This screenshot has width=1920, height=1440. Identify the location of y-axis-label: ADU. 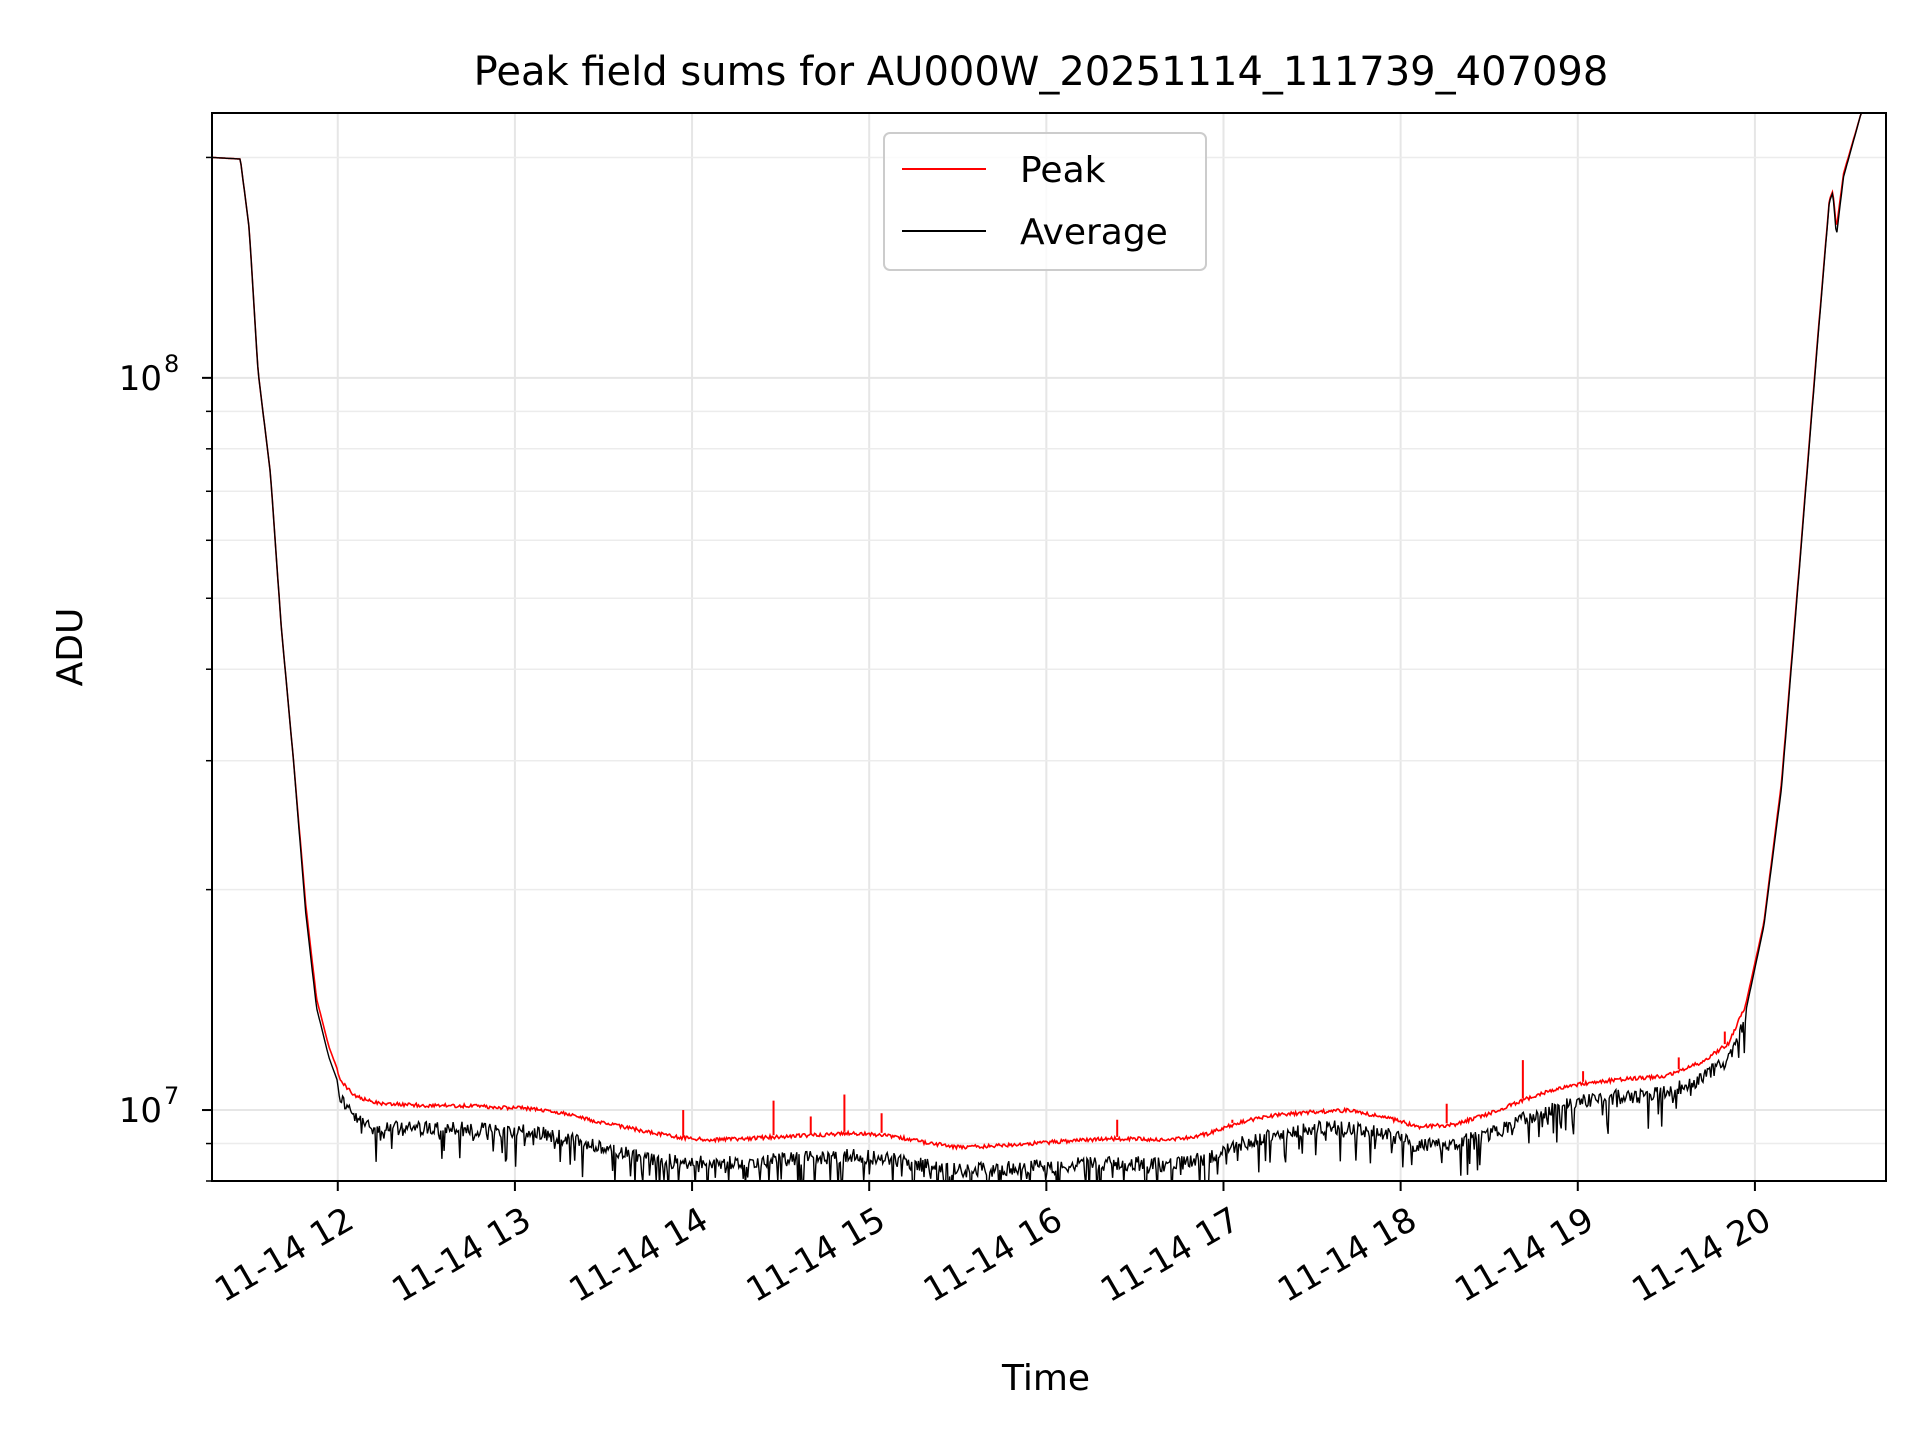
(70, 647).